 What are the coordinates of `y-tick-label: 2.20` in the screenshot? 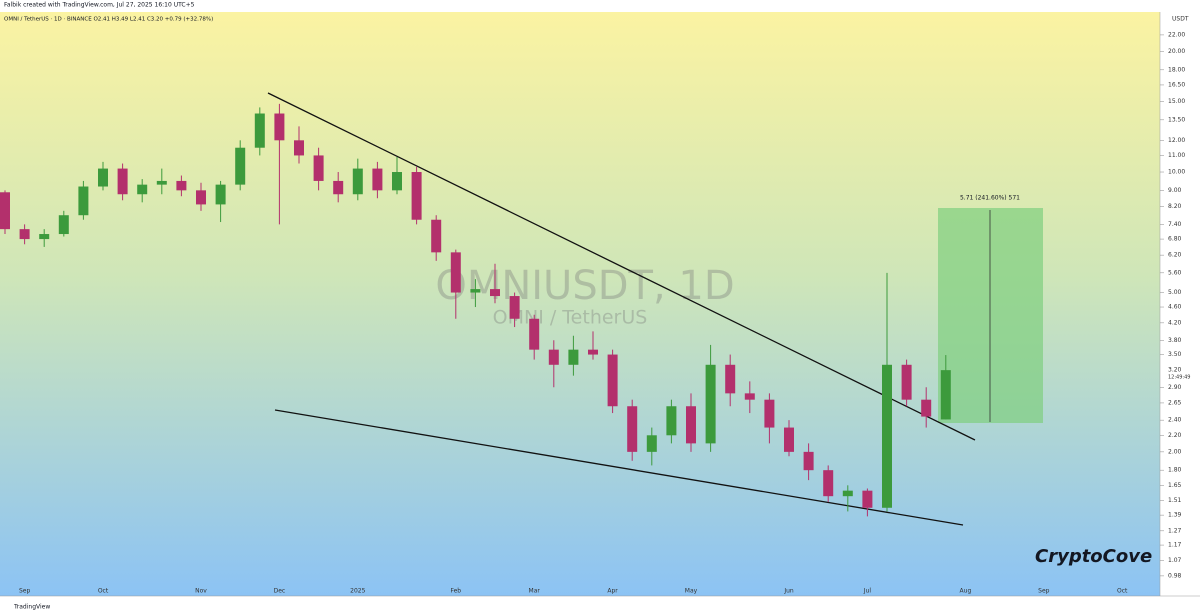 It's located at (1175, 435).